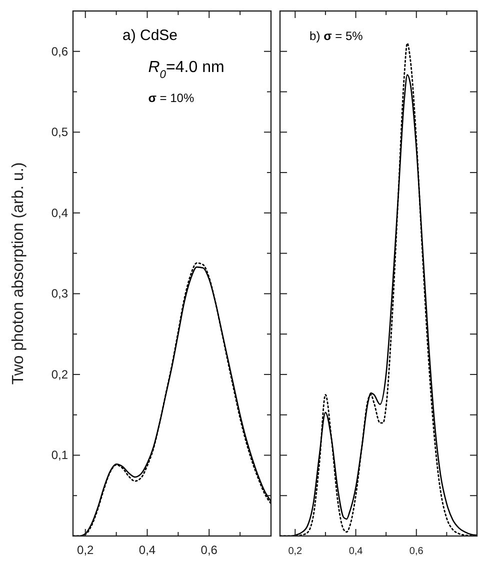 Image resolution: width=479 pixels, height=572 pixels. I want to click on y-axis-title: Two photon absorption (arb. u.), so click(18, 273).